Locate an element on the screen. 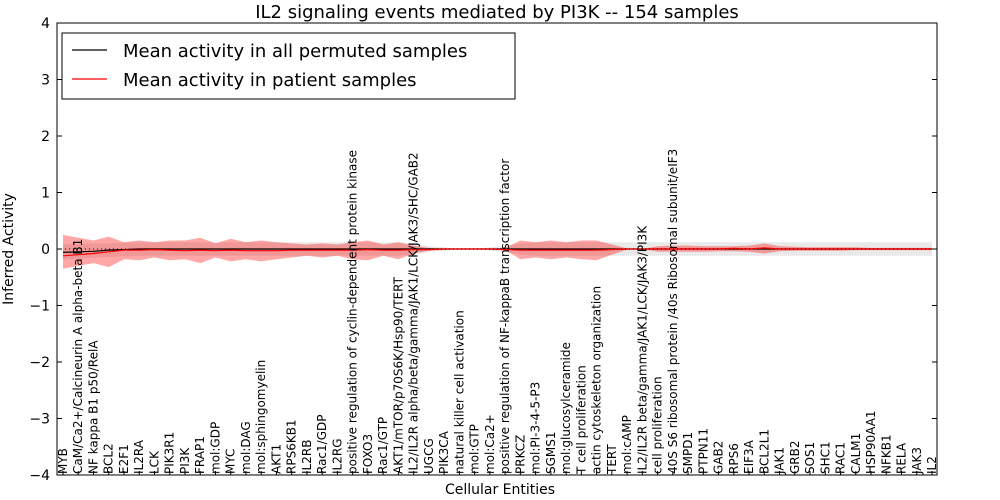 This screenshot has width=1000, height=500. x-tick-label: SOS1 is located at coordinates (810, 458).